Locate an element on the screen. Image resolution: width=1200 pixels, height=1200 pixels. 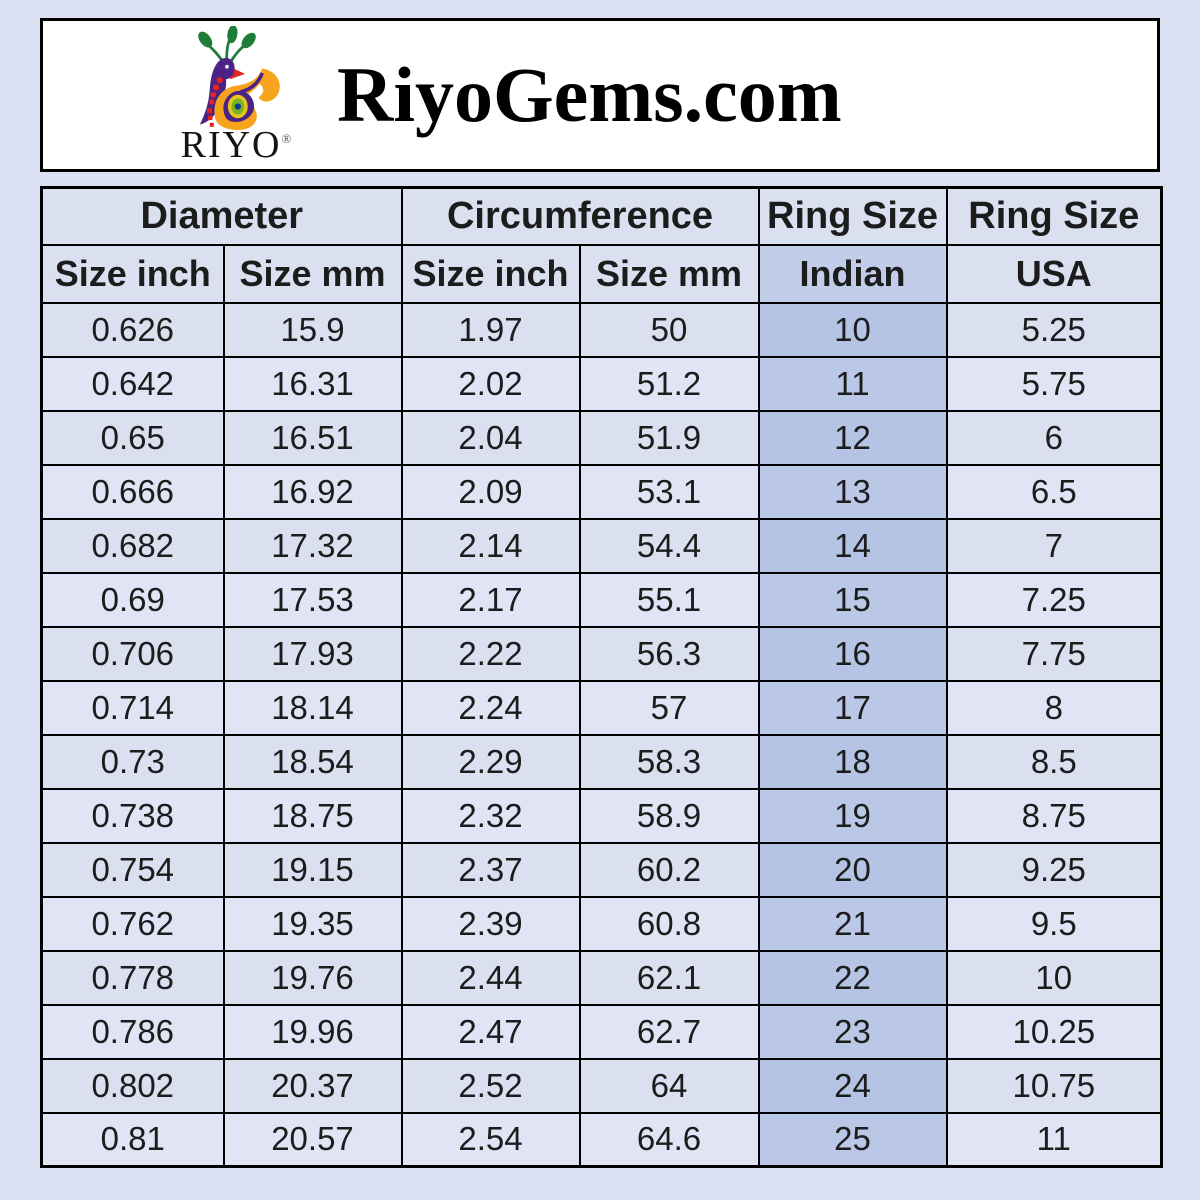
brand-logo: RIYO® is located at coordinates (236, 95).